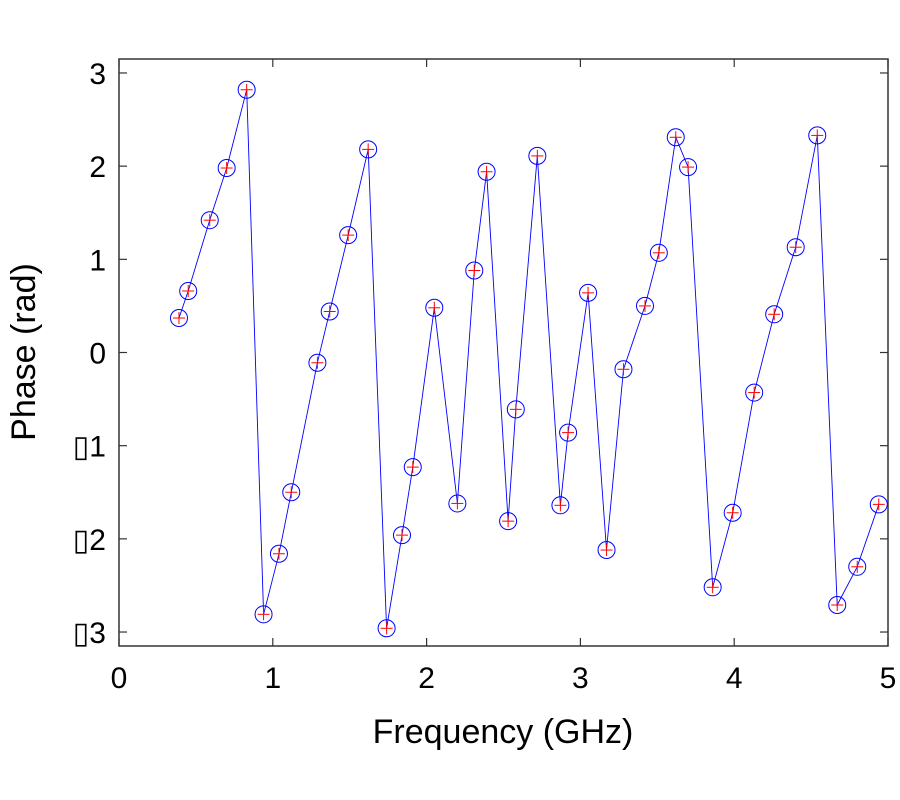 This screenshot has width=900, height=800. Describe the element at coordinates (97, 260) in the screenshot. I see `y-tick-label: 1` at that location.